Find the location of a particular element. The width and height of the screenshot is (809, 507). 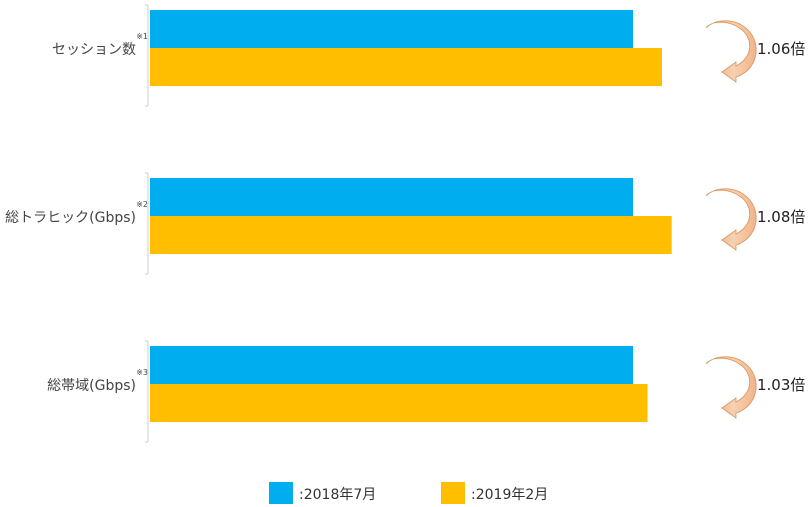

legend-item: :2018年7月 is located at coordinates (322, 493).